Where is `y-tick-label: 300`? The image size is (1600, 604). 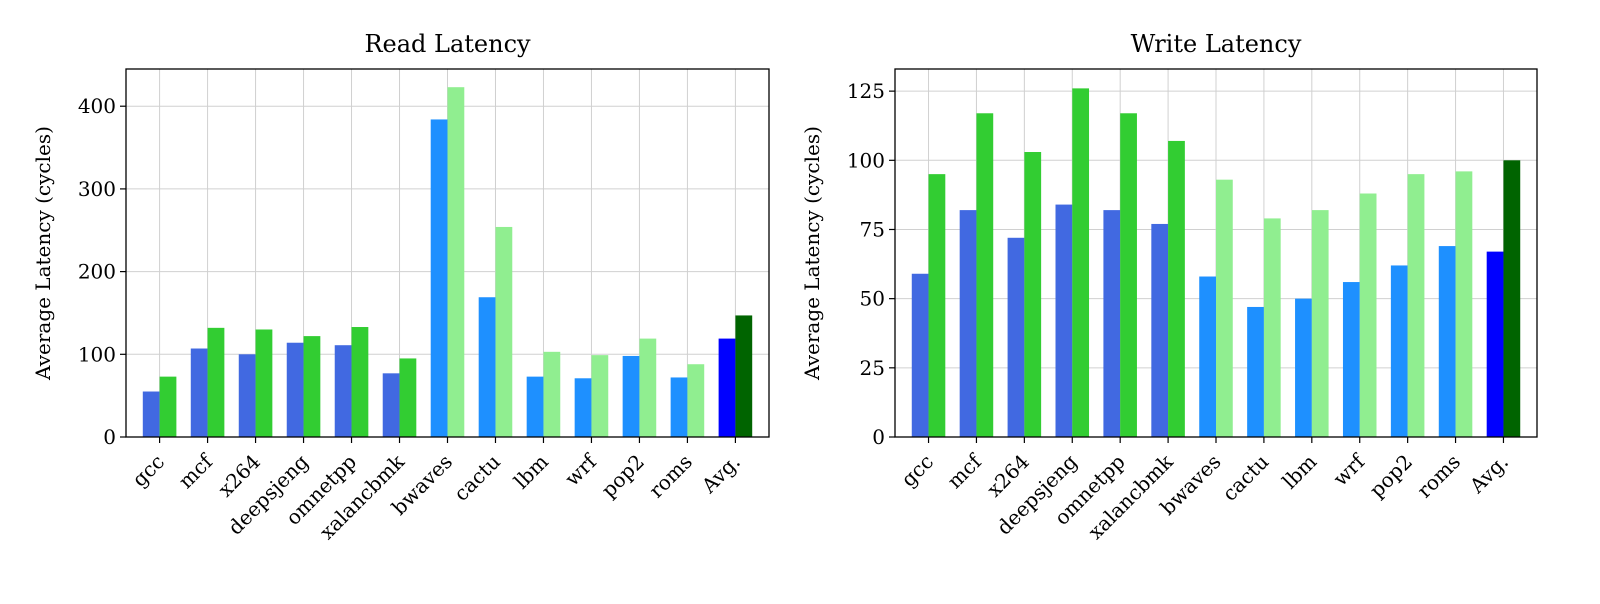 y-tick-label: 300 is located at coordinates (97, 189).